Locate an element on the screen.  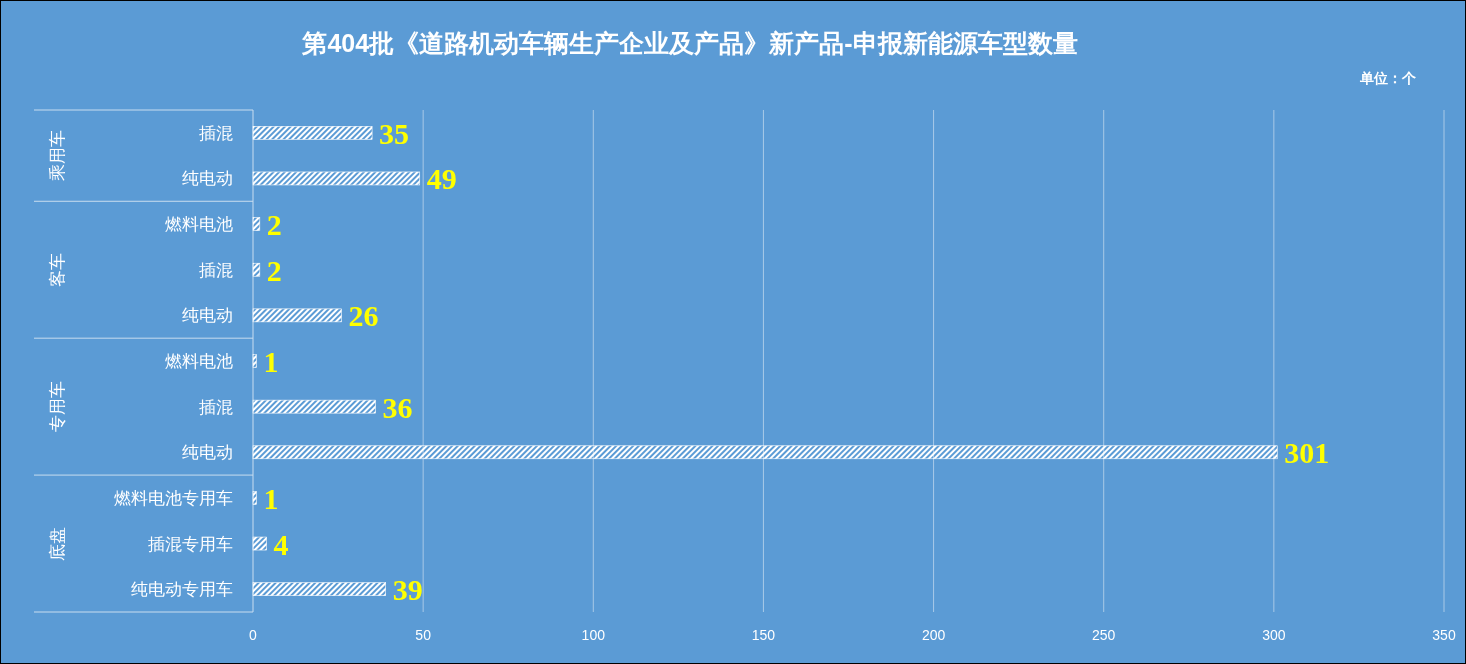
data-label: 35 is located at coordinates (394, 133).